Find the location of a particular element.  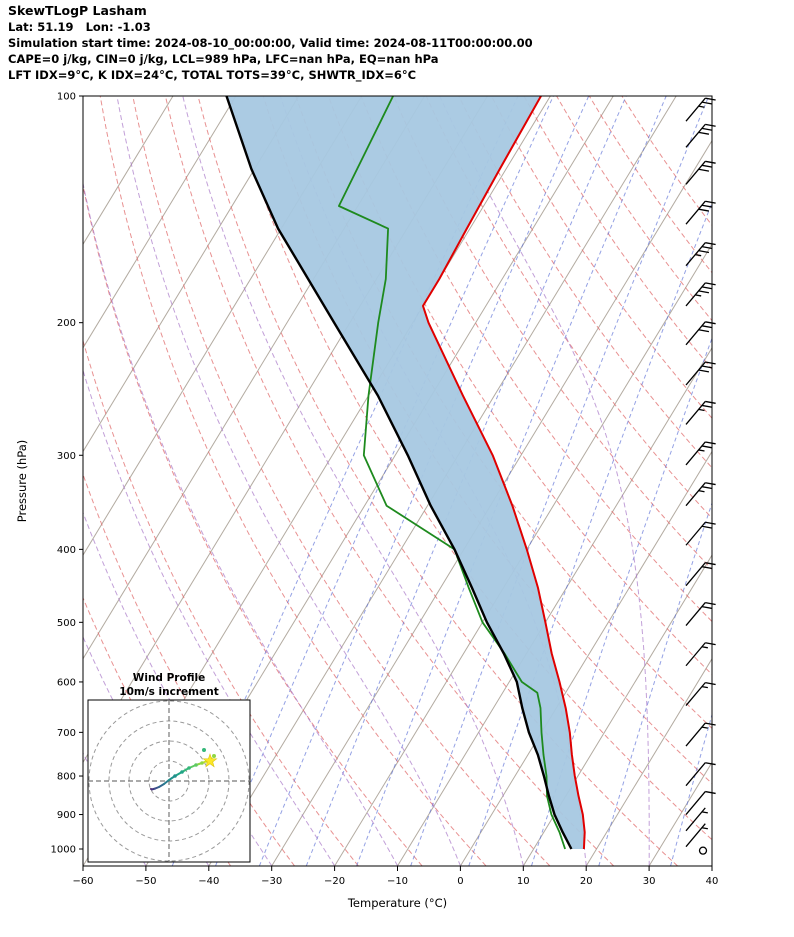

temperature-tick-label: −60 is located at coordinates (82, 881).